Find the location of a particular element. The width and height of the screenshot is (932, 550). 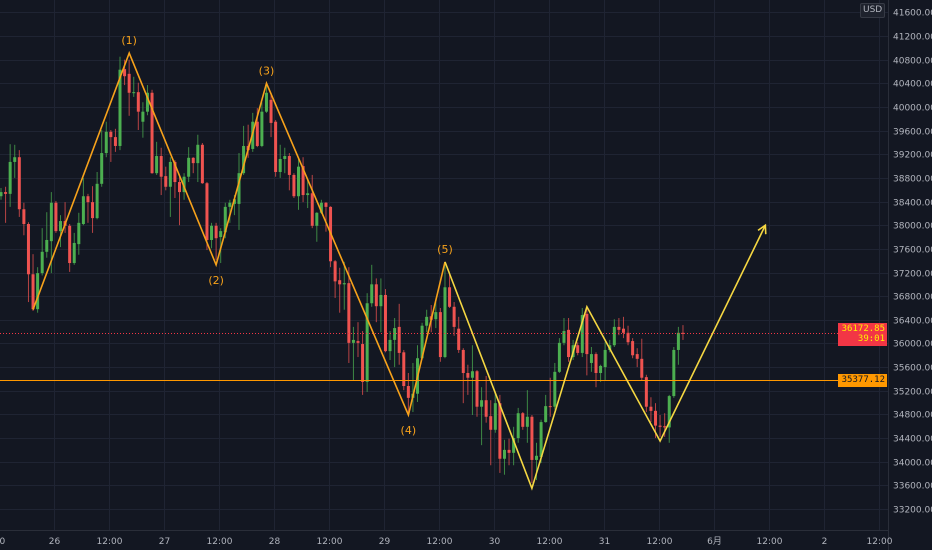

bar-countdown: 39:01 is located at coordinates (871, 339).